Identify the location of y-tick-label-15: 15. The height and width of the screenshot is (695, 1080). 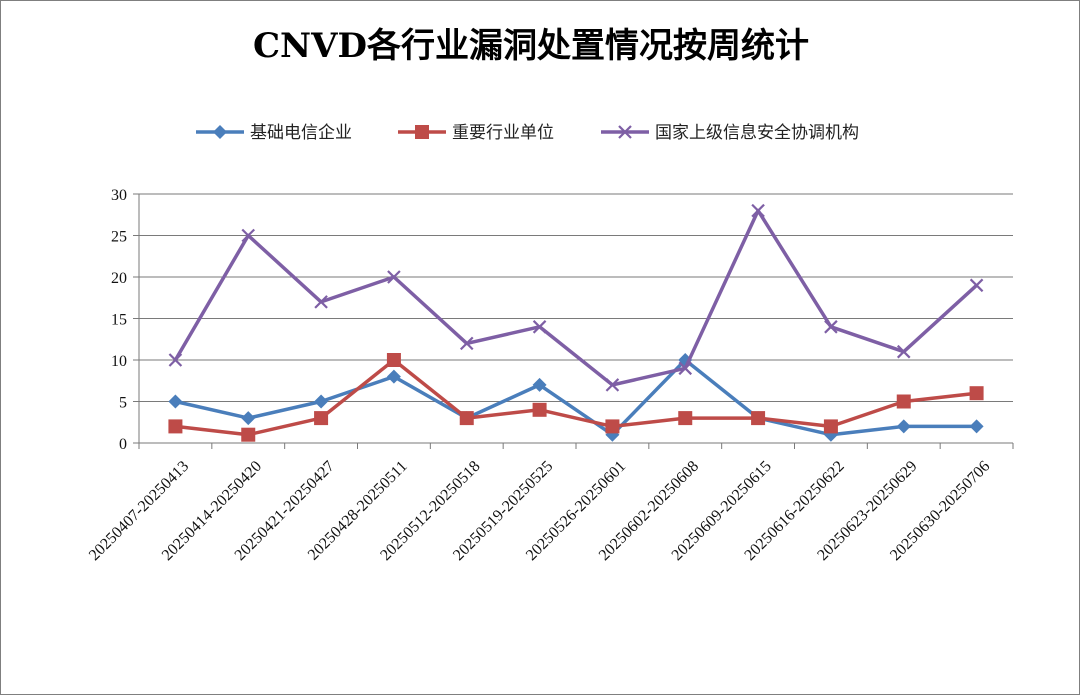
(119, 320).